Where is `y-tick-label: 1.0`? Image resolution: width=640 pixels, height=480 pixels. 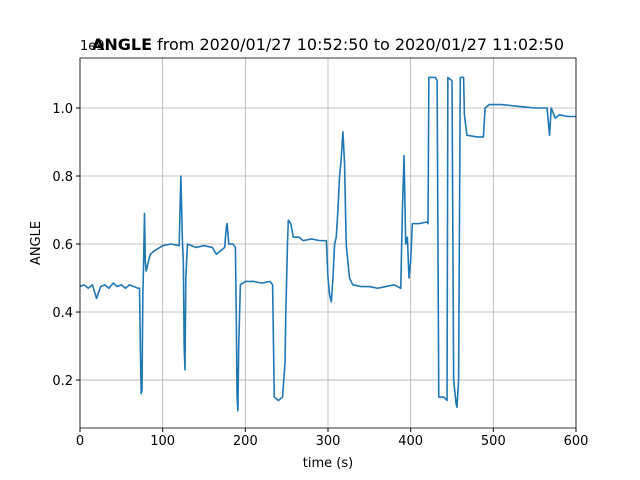
y-tick-label: 1.0 is located at coordinates (62, 109).